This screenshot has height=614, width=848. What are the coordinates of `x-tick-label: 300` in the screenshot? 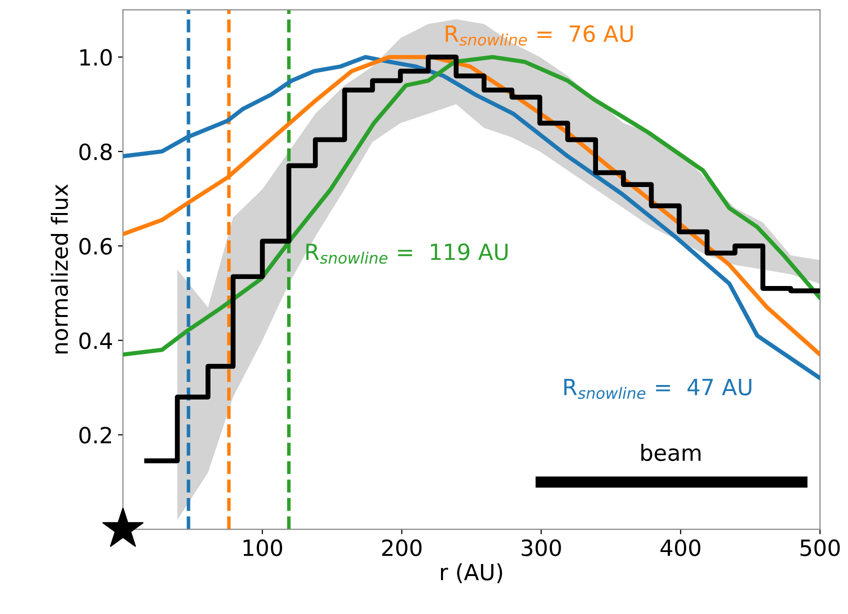 It's located at (541, 547).